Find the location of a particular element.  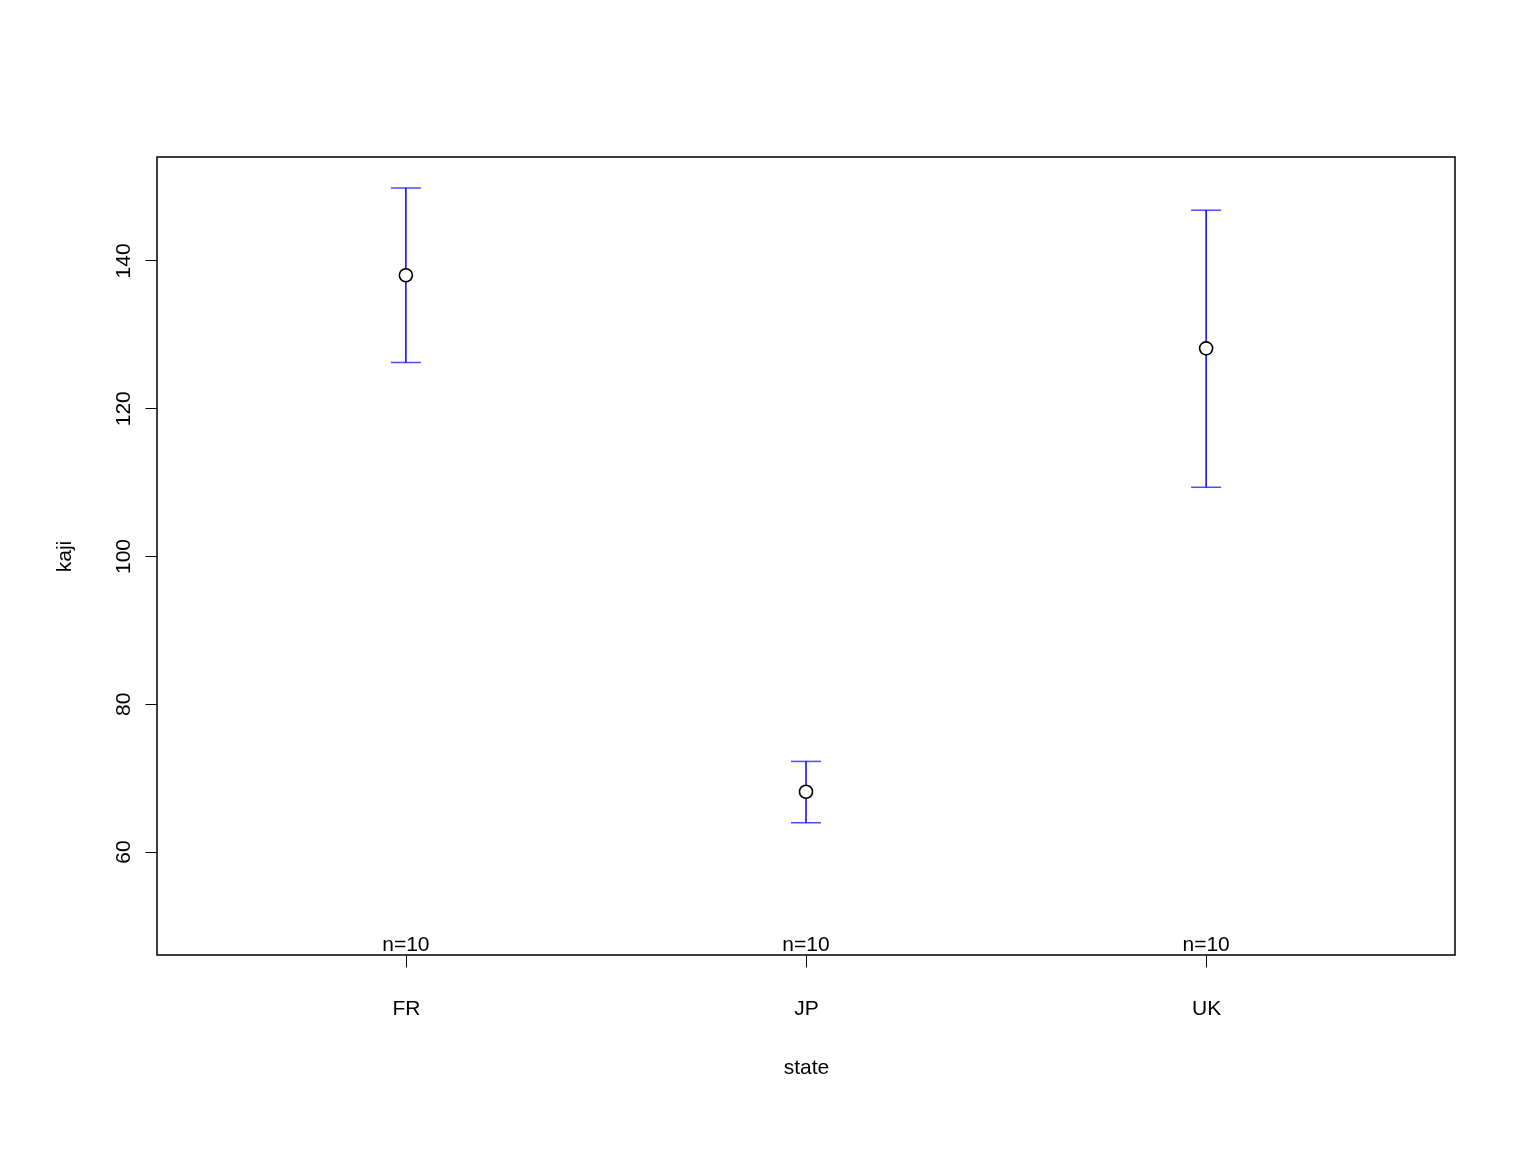

y-axis-title: kaji is located at coordinates (63, 556).